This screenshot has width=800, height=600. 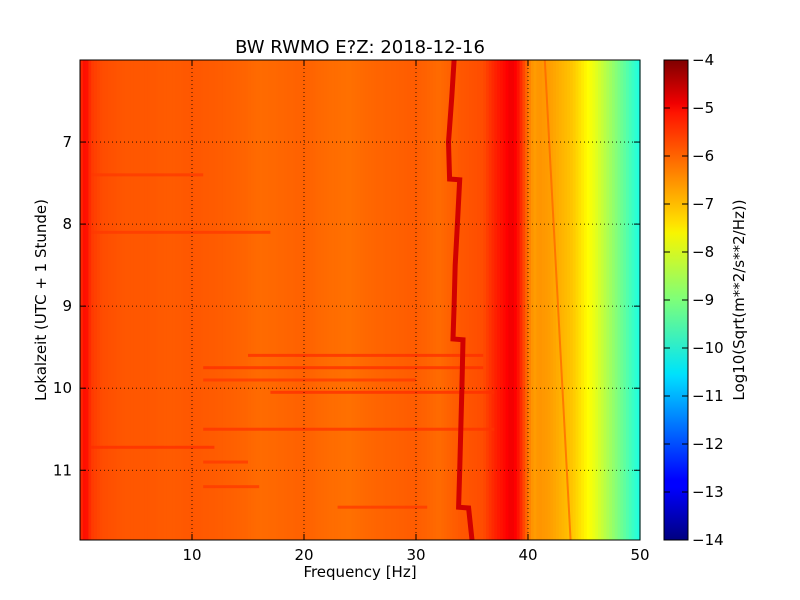 What do you see at coordinates (62, 470) in the screenshot?
I see `y-tick-label: 11` at bounding box center [62, 470].